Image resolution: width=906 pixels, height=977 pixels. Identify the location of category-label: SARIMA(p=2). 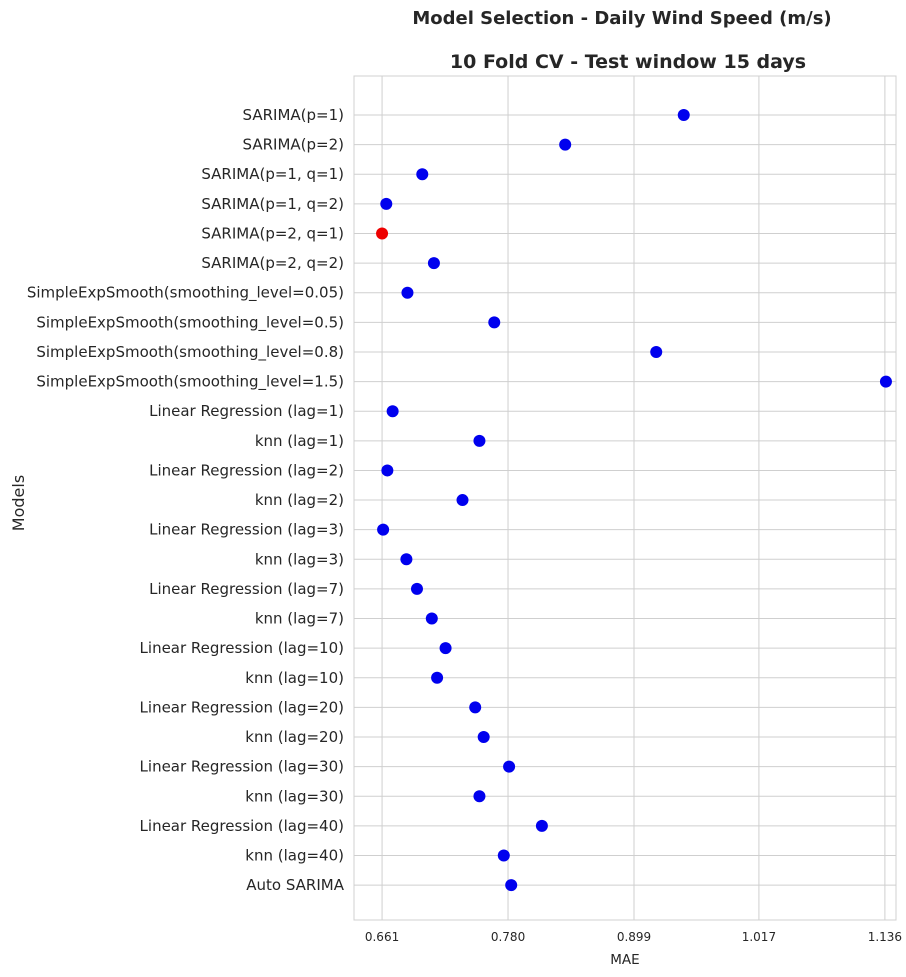
(293, 145).